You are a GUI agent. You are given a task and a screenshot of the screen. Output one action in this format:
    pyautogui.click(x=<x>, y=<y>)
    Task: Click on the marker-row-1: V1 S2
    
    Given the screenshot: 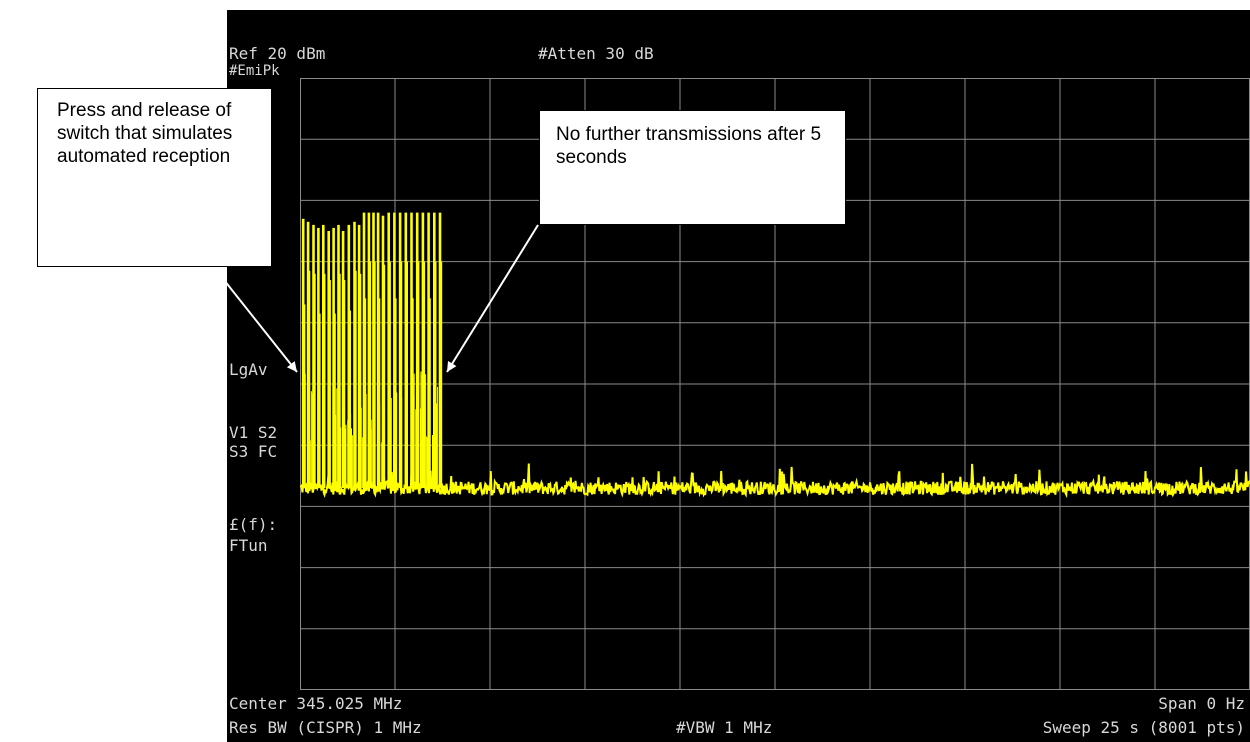 What is the action you would take?
    pyautogui.click(x=253, y=432)
    